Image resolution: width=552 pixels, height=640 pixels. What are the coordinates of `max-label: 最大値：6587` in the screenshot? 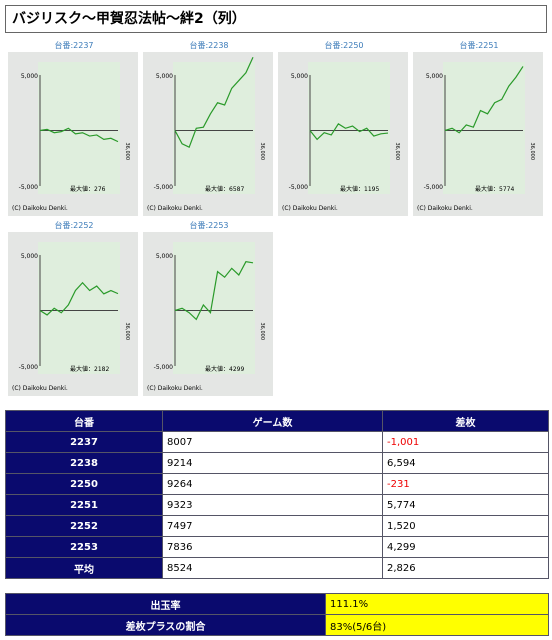 It's located at (224, 189).